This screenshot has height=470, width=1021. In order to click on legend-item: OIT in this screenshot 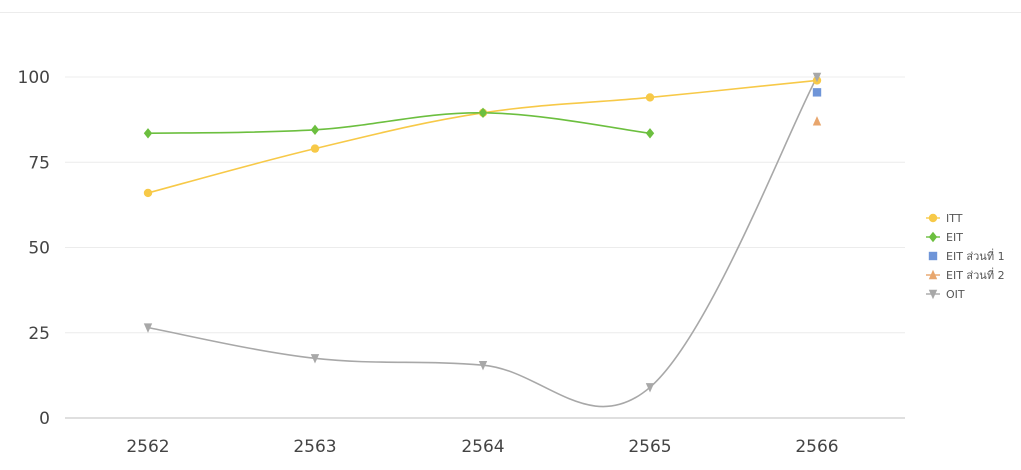, I will do `click(945, 294)`.